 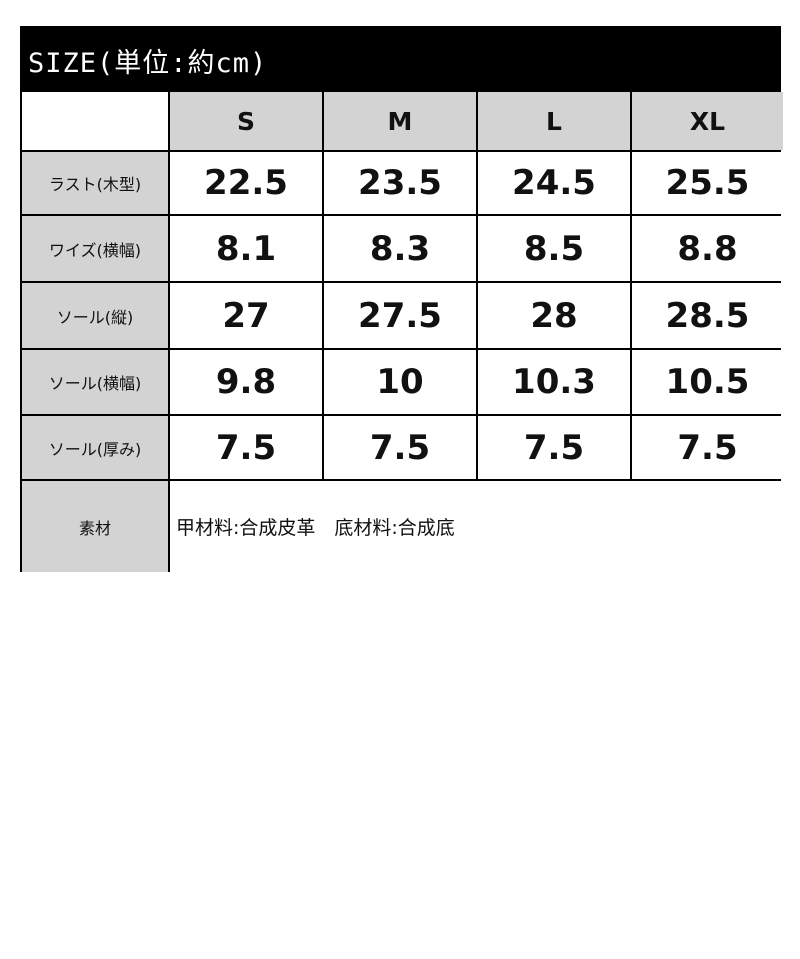 What do you see at coordinates (95, 183) in the screenshot?
I see `row-label: ラスト(木型)` at bounding box center [95, 183].